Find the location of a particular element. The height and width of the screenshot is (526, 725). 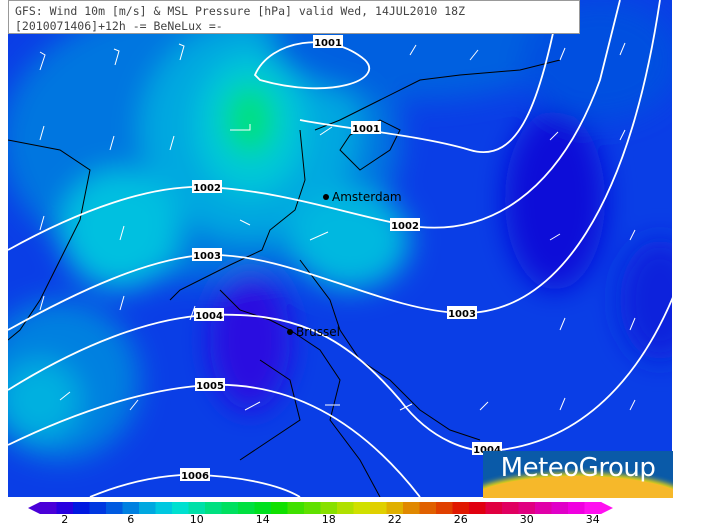

colorbar-tick-label: 30 is located at coordinates (526, 519).